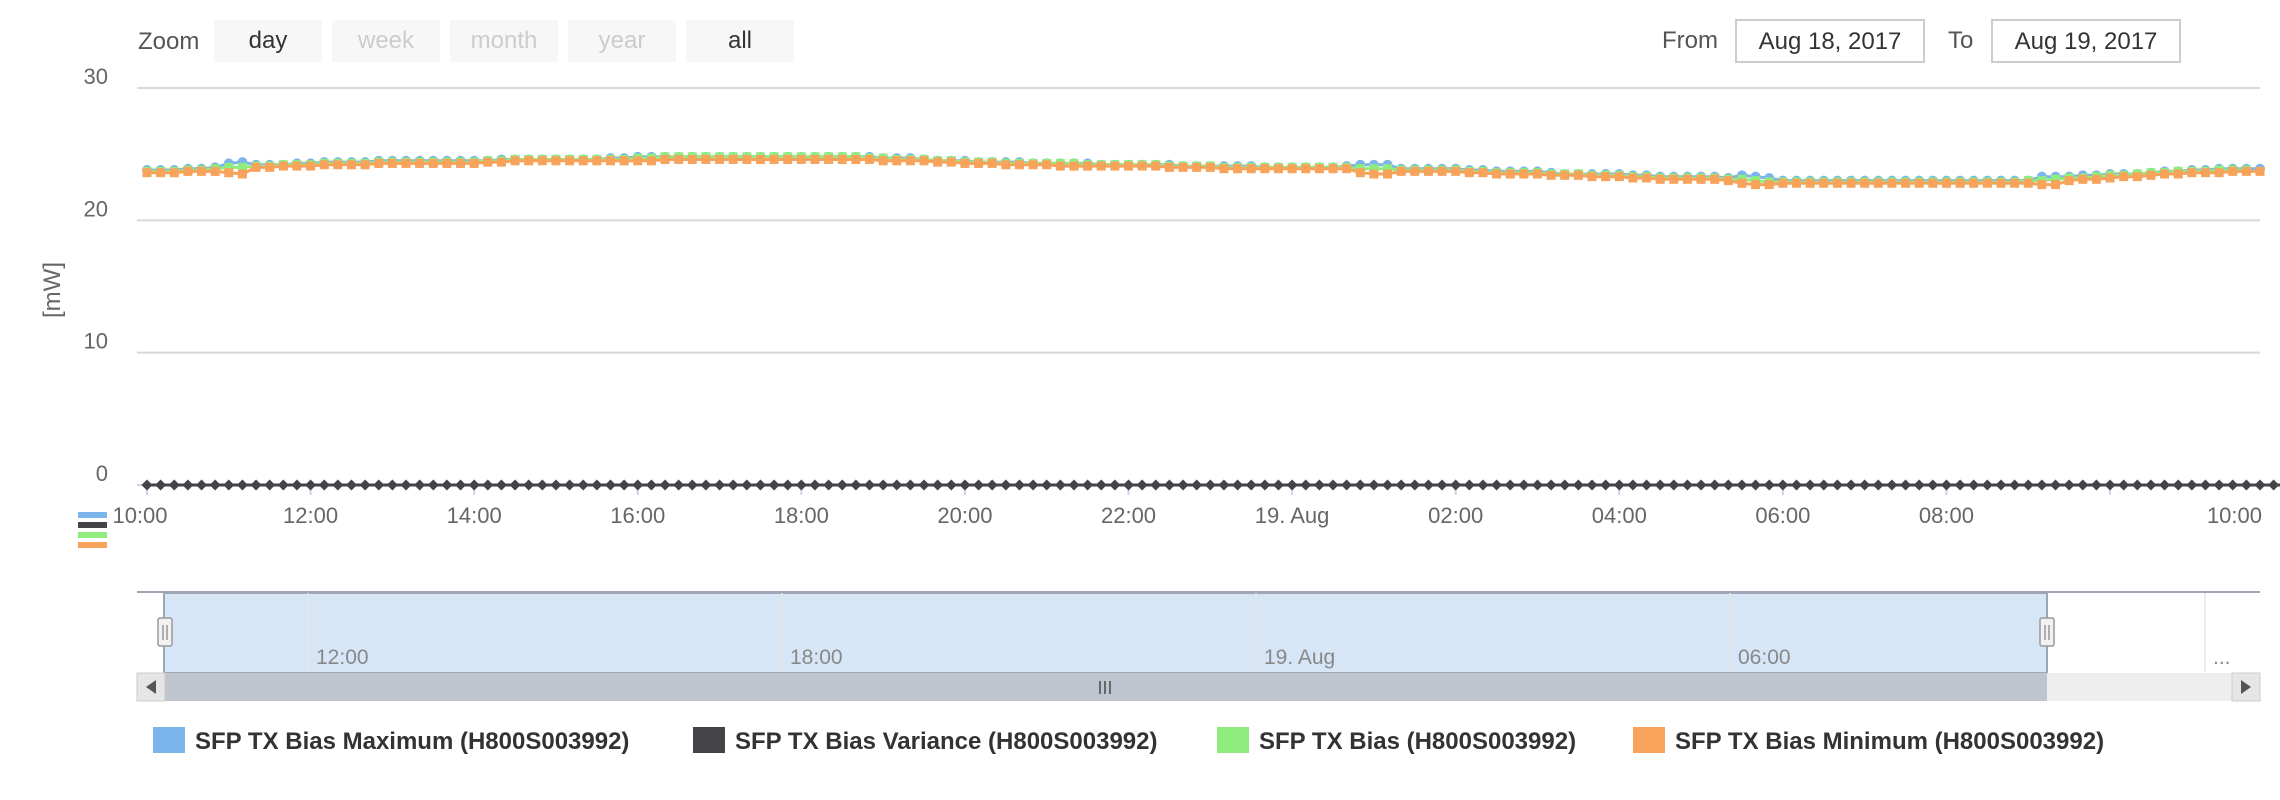 The height and width of the screenshot is (800, 2280). I want to click on to-date-value: Aug 19, 2017, so click(2086, 41).